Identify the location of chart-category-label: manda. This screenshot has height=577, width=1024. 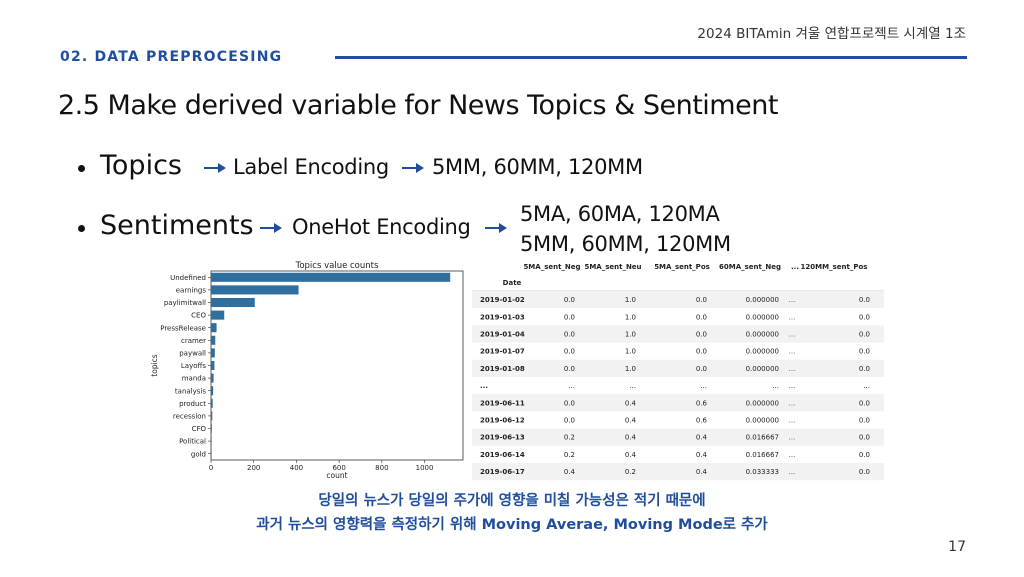
(194, 379).